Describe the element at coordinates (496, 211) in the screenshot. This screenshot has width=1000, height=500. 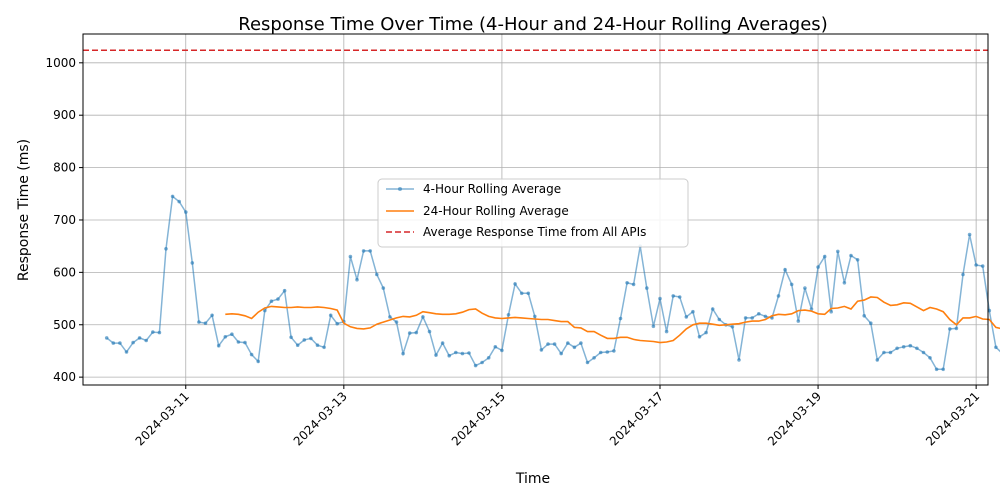
I see `legend-label-24h: 24-Hour Rolling Average` at that location.